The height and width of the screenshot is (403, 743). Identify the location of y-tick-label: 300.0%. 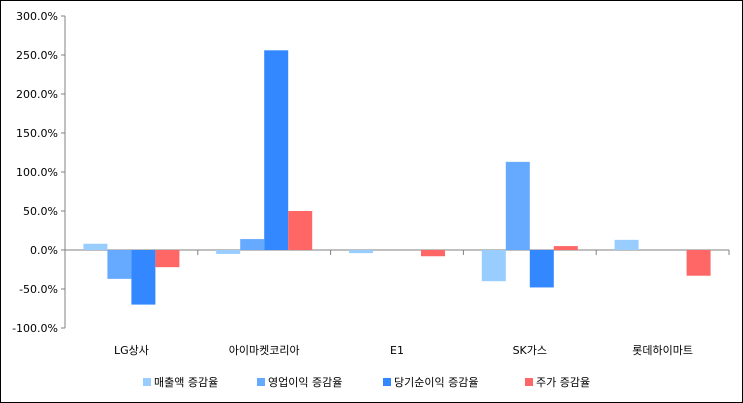
(37, 16).